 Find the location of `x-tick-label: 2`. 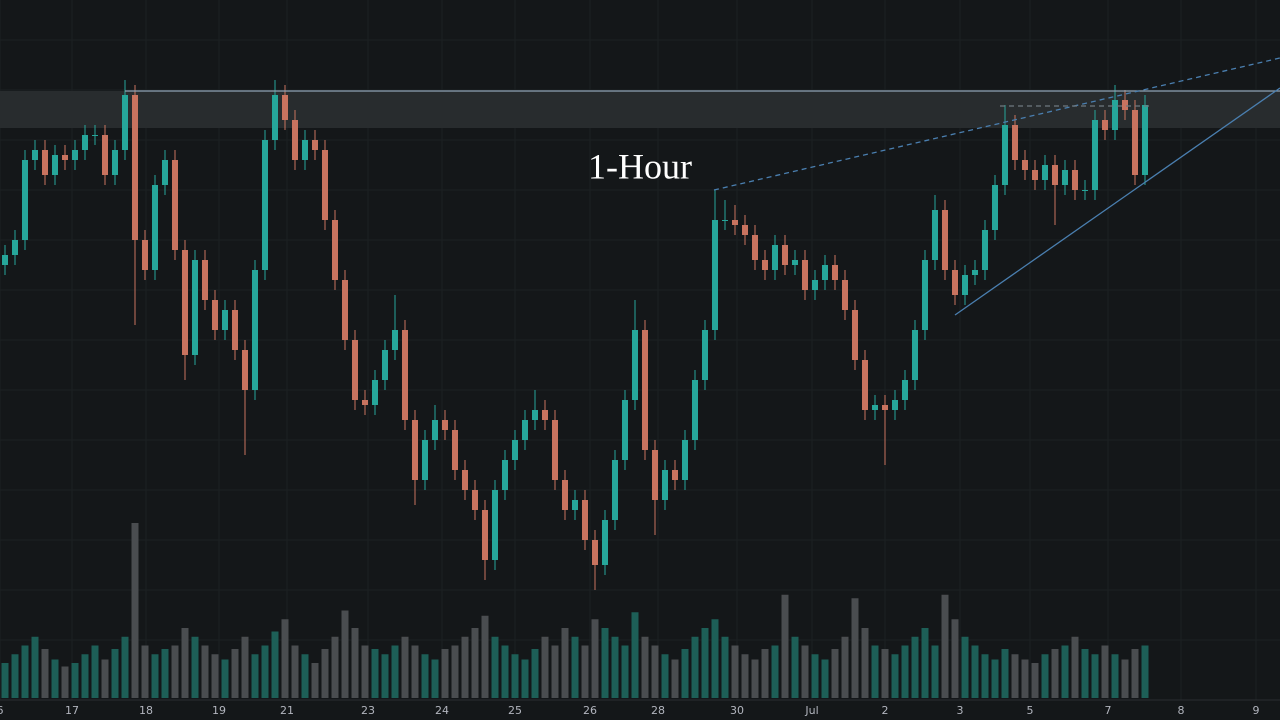

x-tick-label: 2 is located at coordinates (885, 710).